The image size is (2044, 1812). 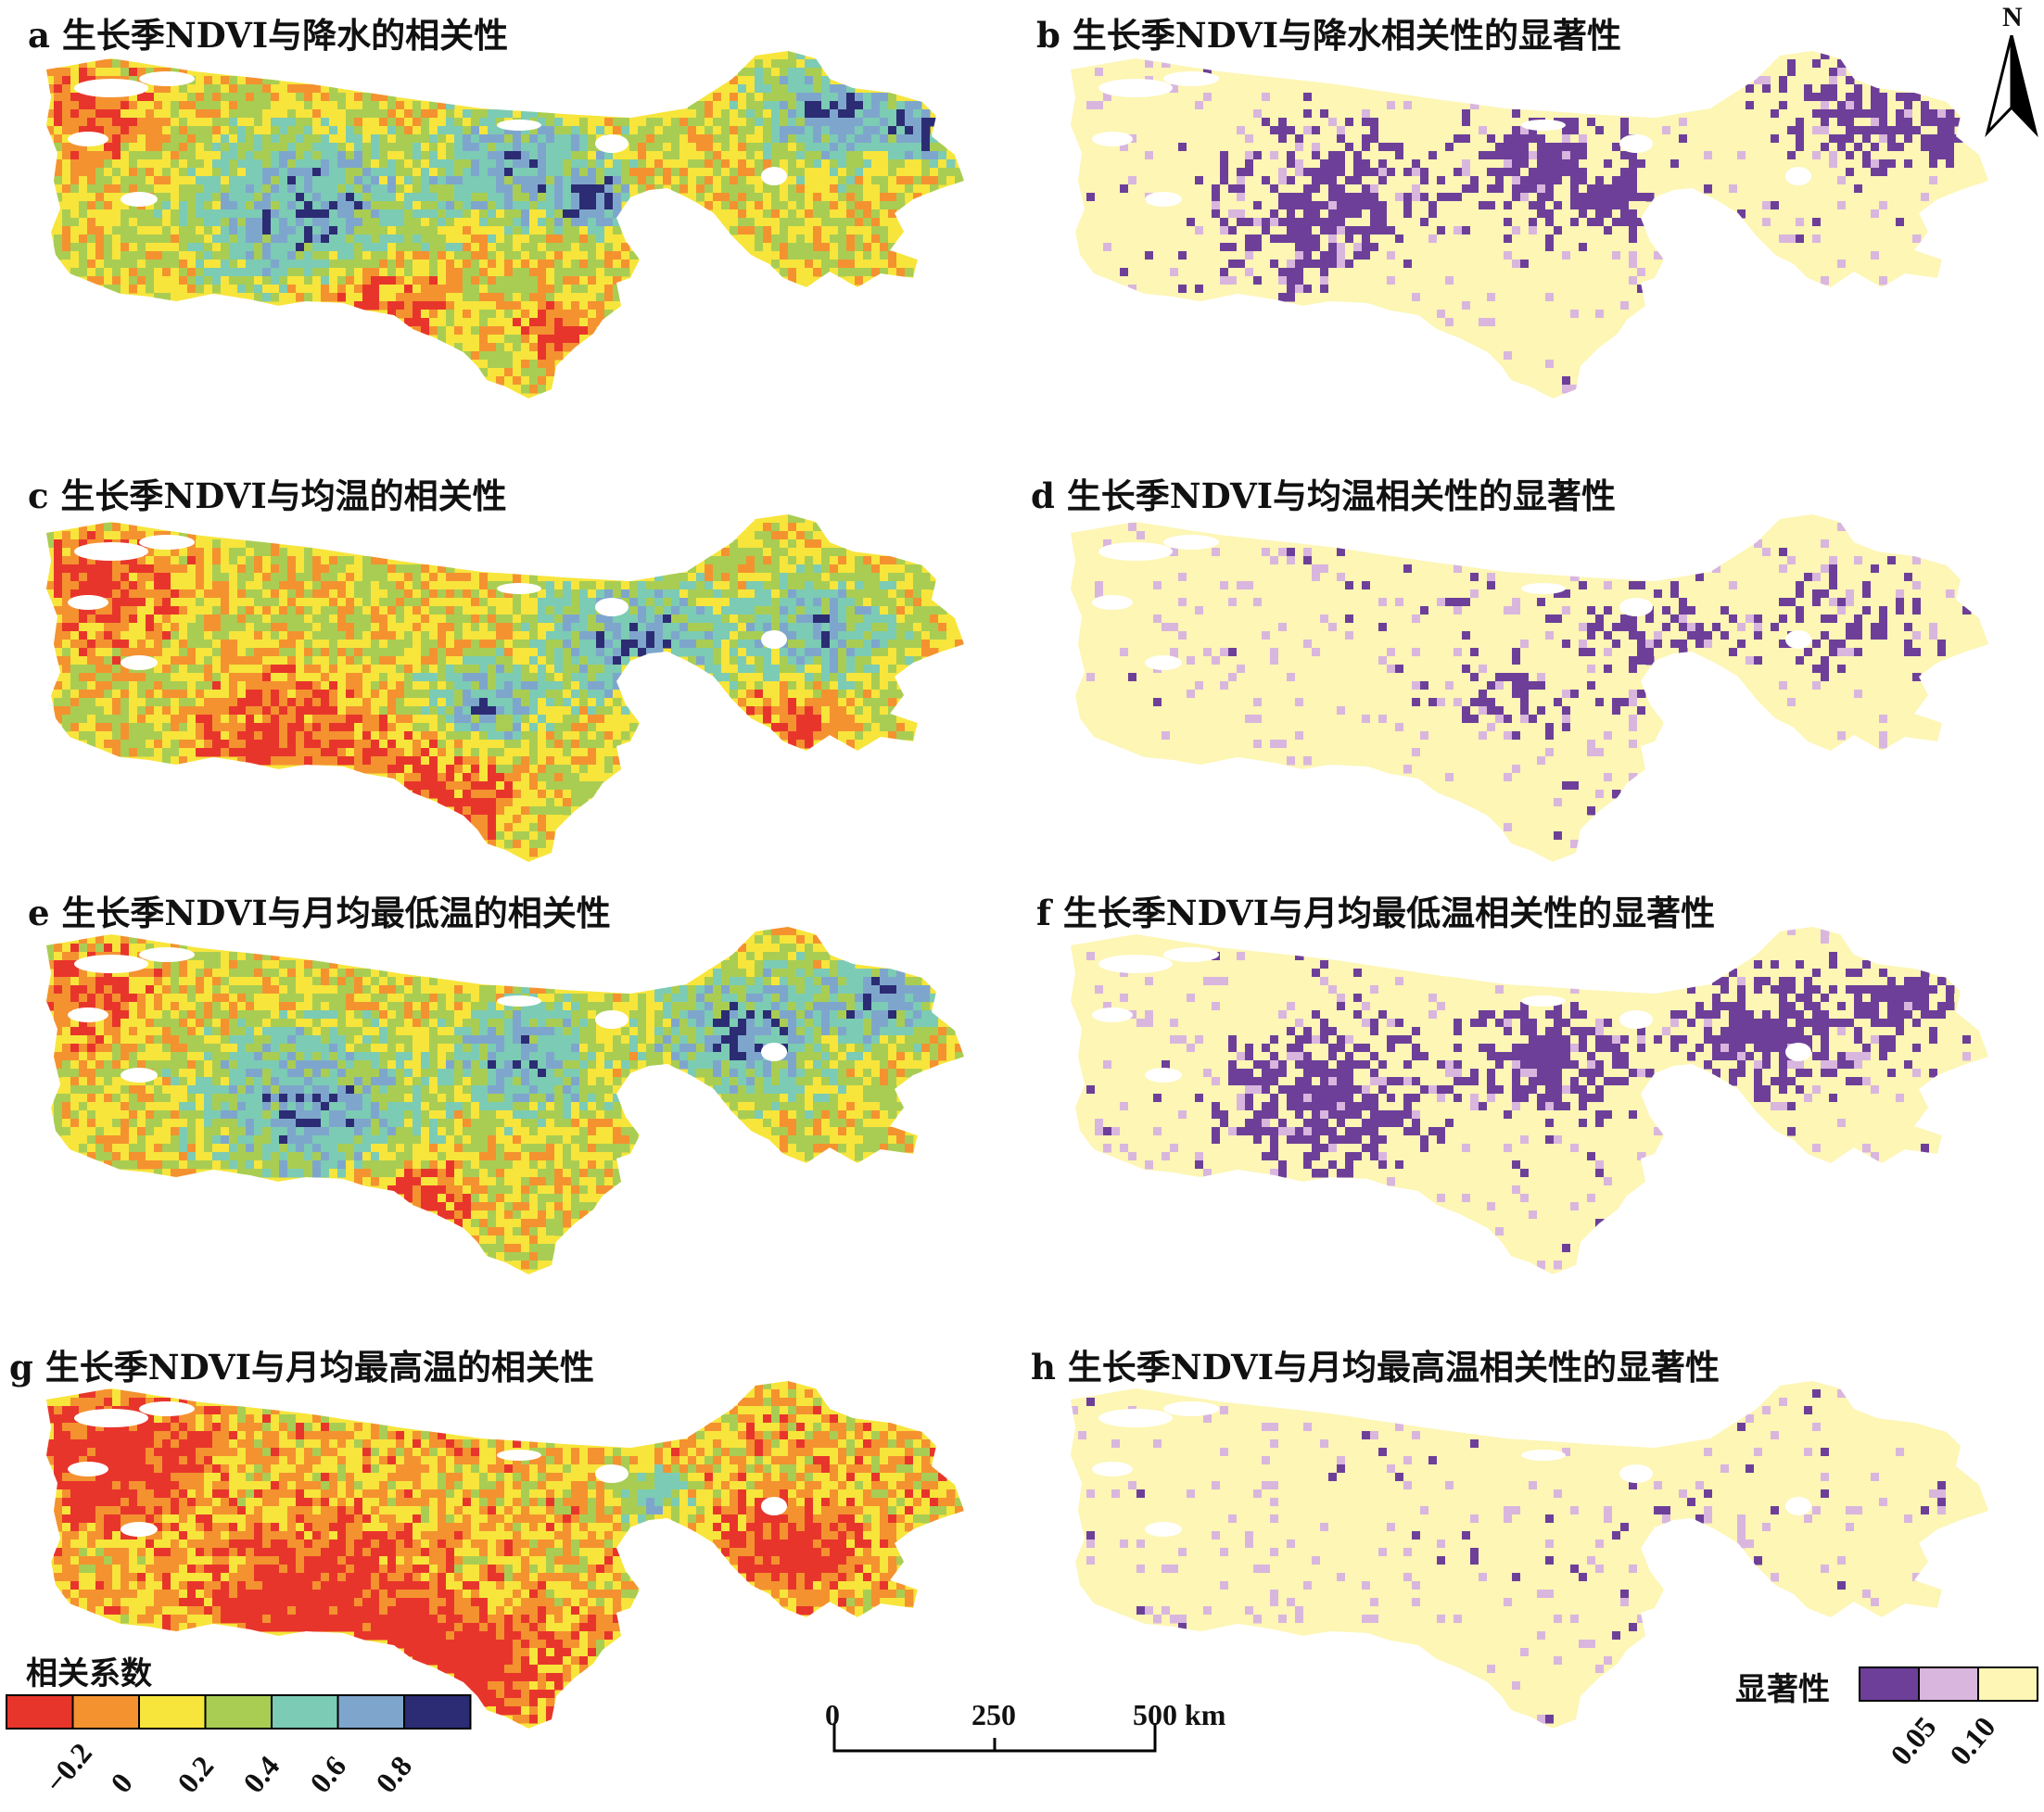 I want to click on map-region-e, so click(x=505, y=1100).